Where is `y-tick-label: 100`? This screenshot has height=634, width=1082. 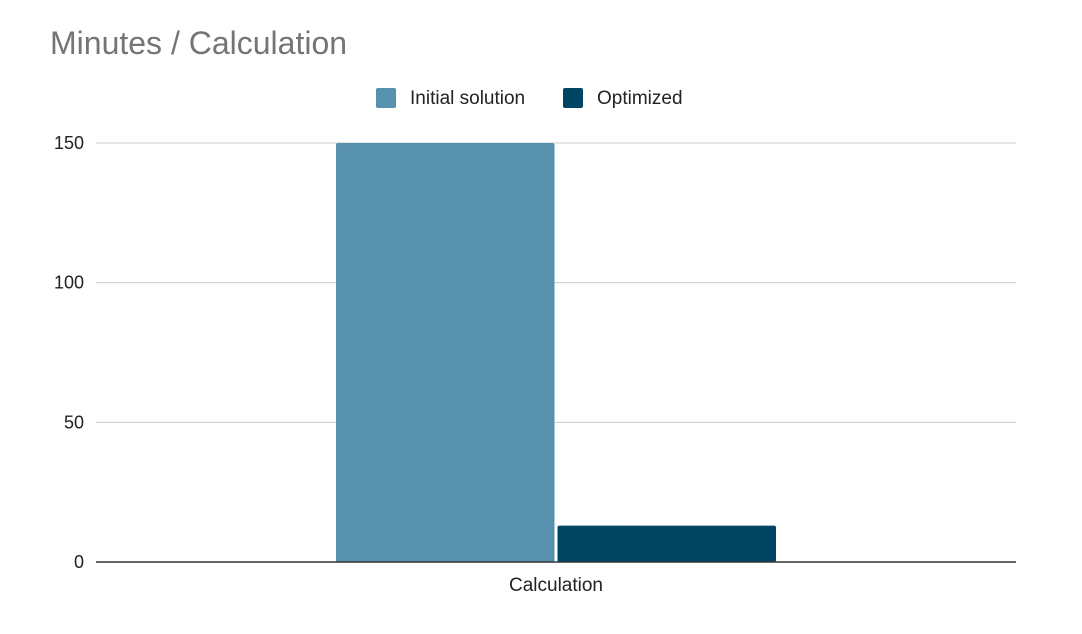
y-tick-label: 100 is located at coordinates (69, 283).